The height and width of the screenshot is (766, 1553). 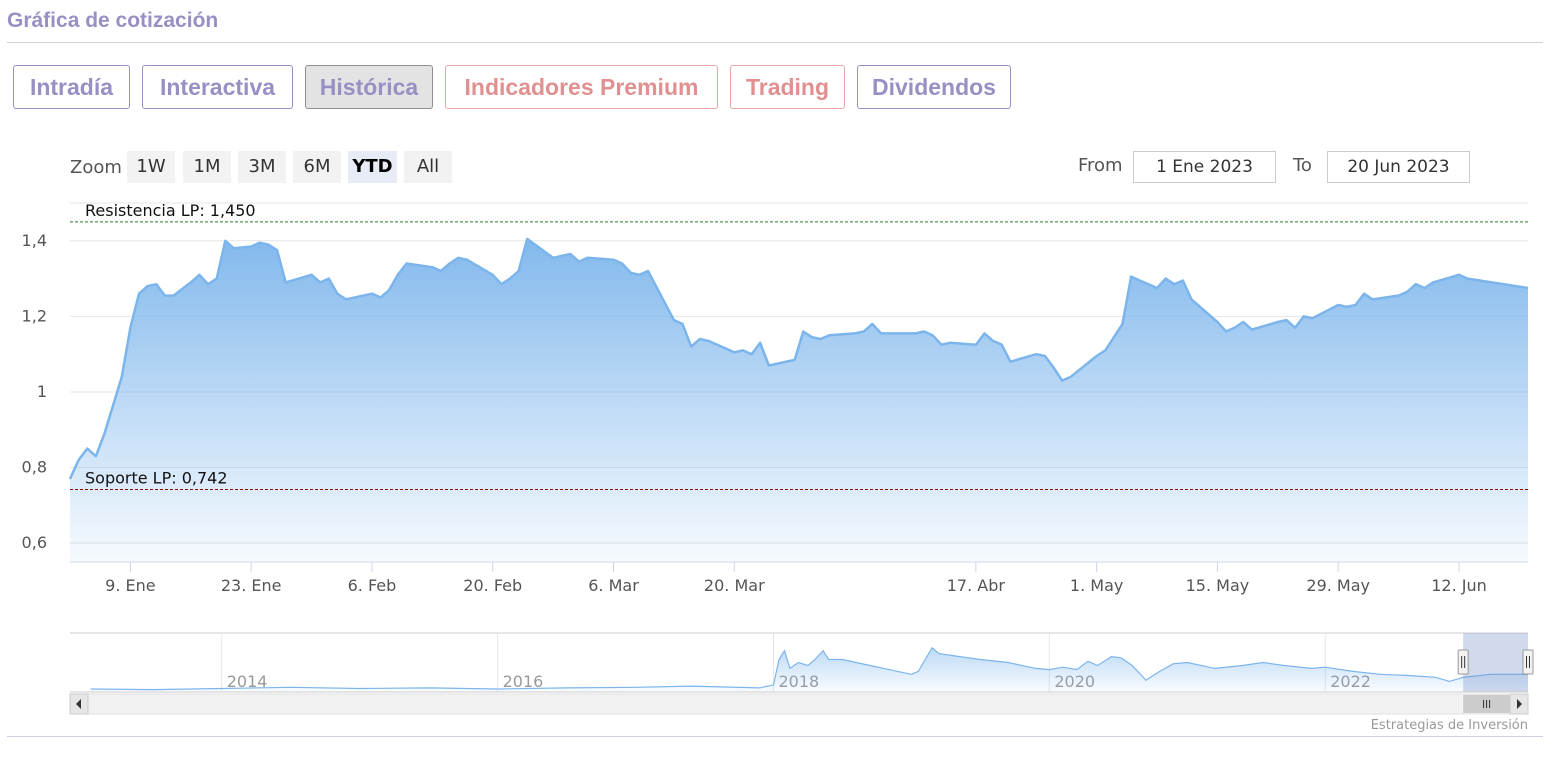 I want to click on x-tick-label: 23. Ene, so click(x=251, y=585).